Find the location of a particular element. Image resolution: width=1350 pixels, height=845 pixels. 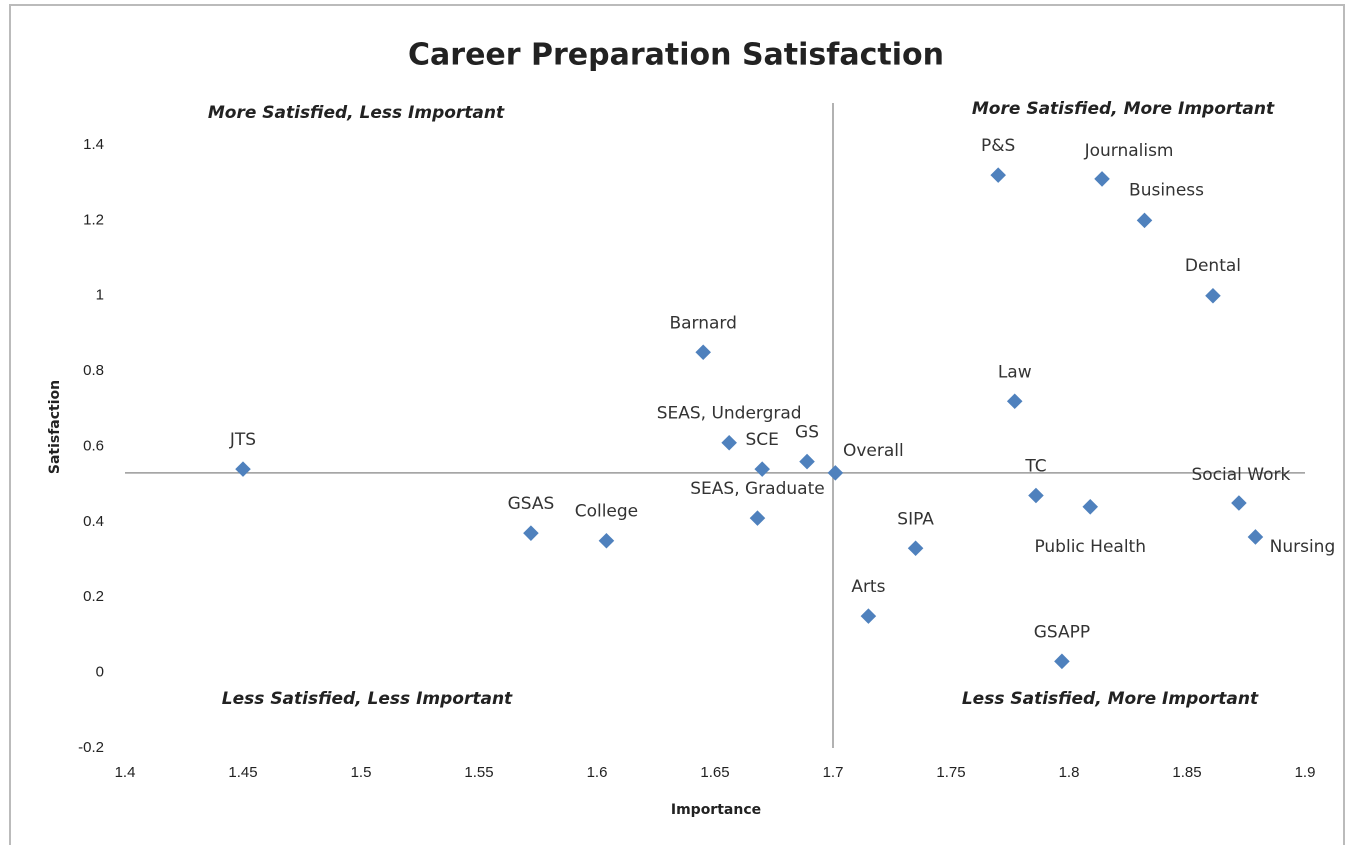

x-tick-label: 1.9 is located at coordinates (1305, 772).